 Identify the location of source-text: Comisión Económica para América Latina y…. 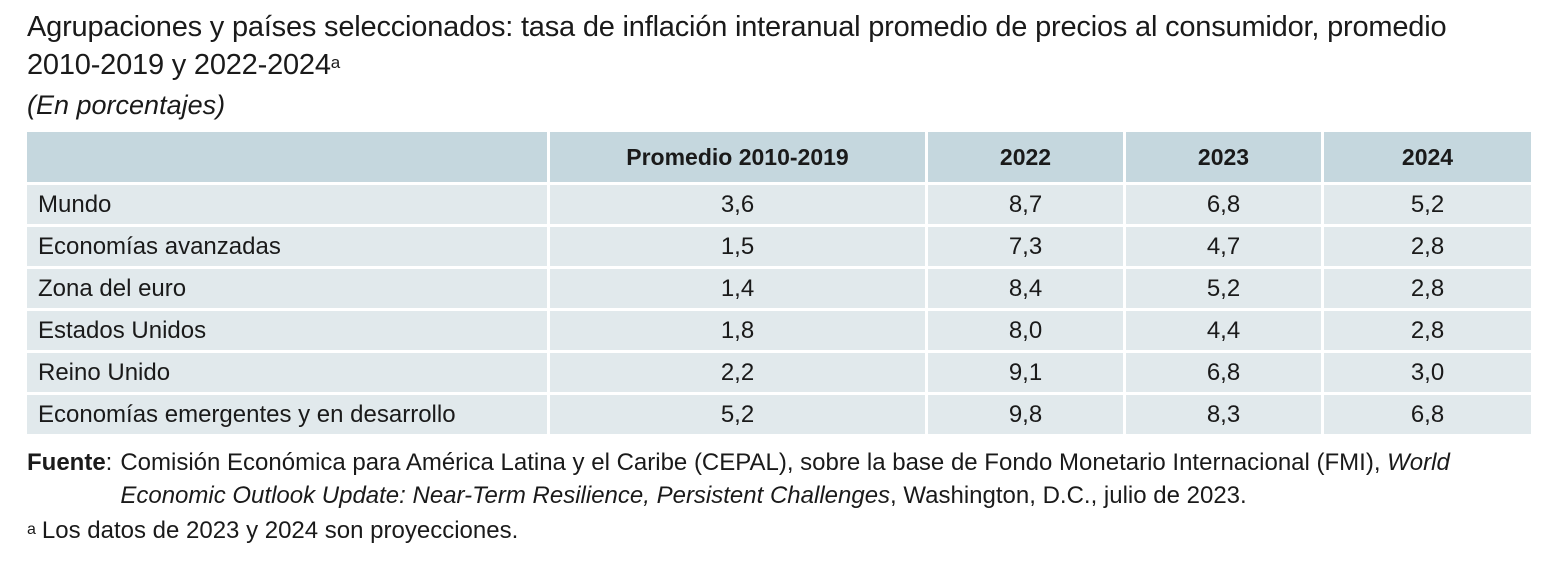
(824, 479).